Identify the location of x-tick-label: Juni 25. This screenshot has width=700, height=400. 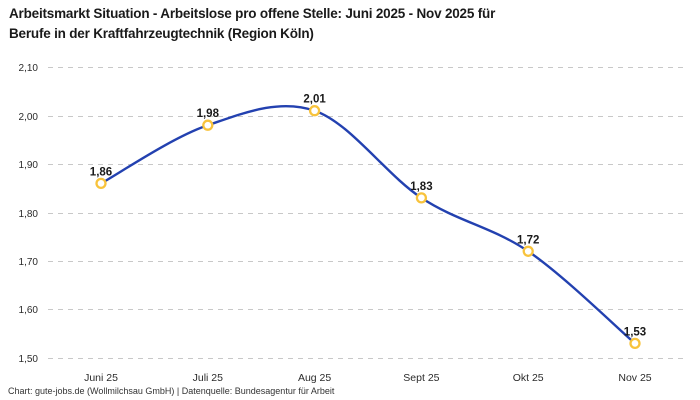
(101, 378).